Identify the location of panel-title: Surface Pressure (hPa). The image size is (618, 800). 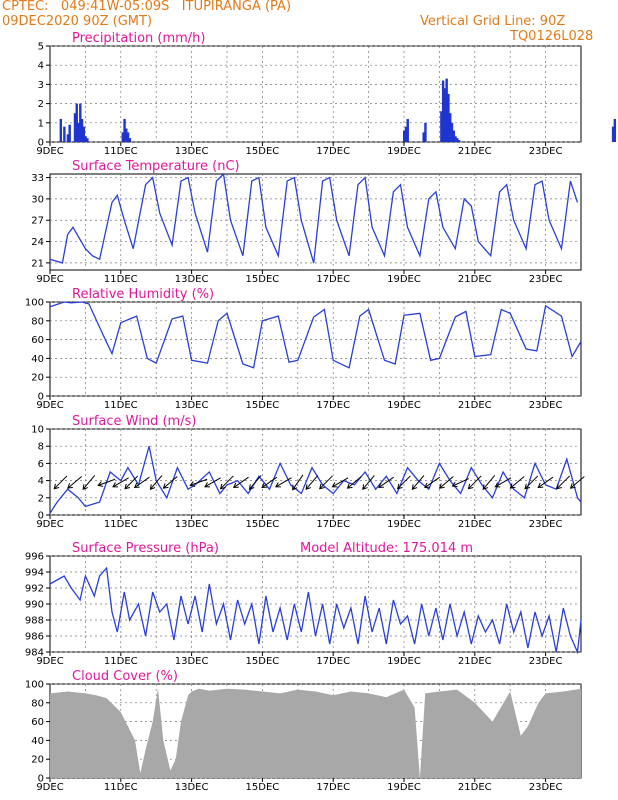
(145, 548).